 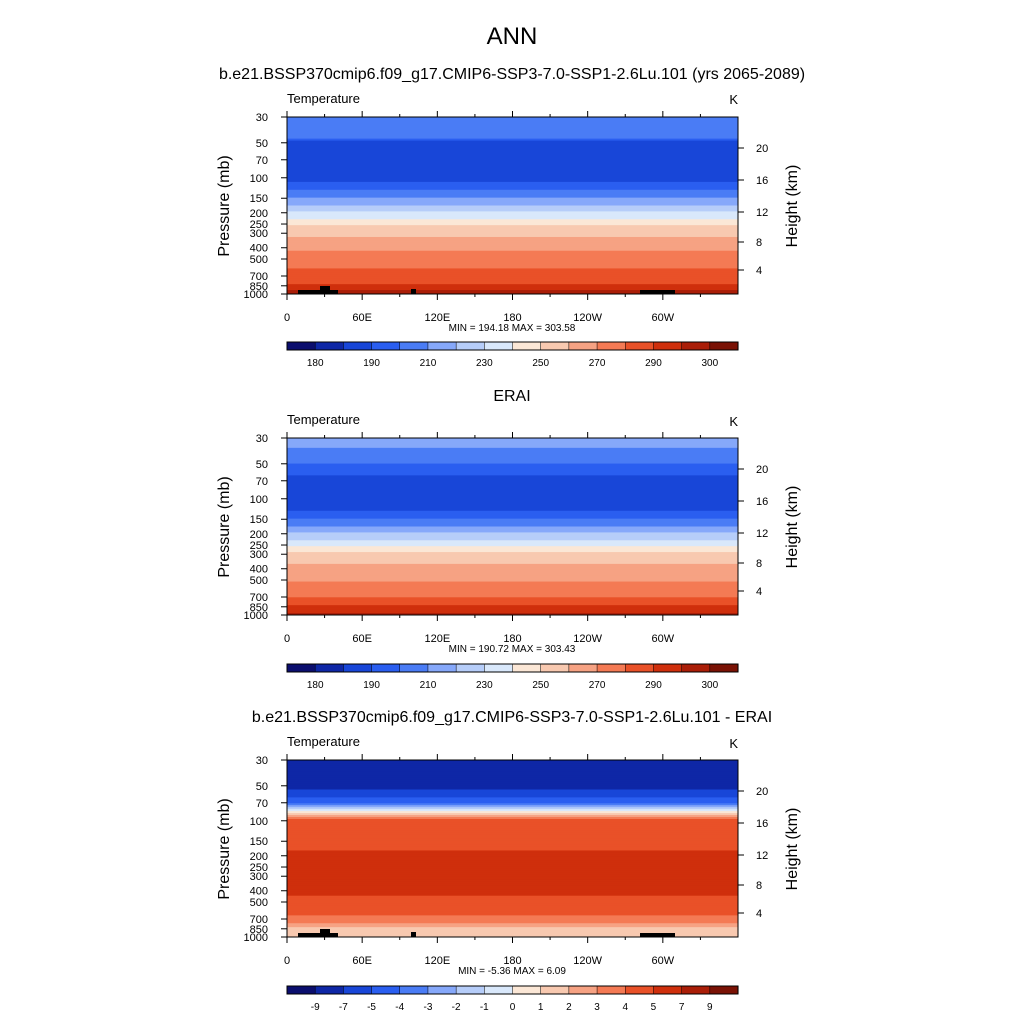 I want to click on colorbar-label: 190, so click(x=371, y=363).